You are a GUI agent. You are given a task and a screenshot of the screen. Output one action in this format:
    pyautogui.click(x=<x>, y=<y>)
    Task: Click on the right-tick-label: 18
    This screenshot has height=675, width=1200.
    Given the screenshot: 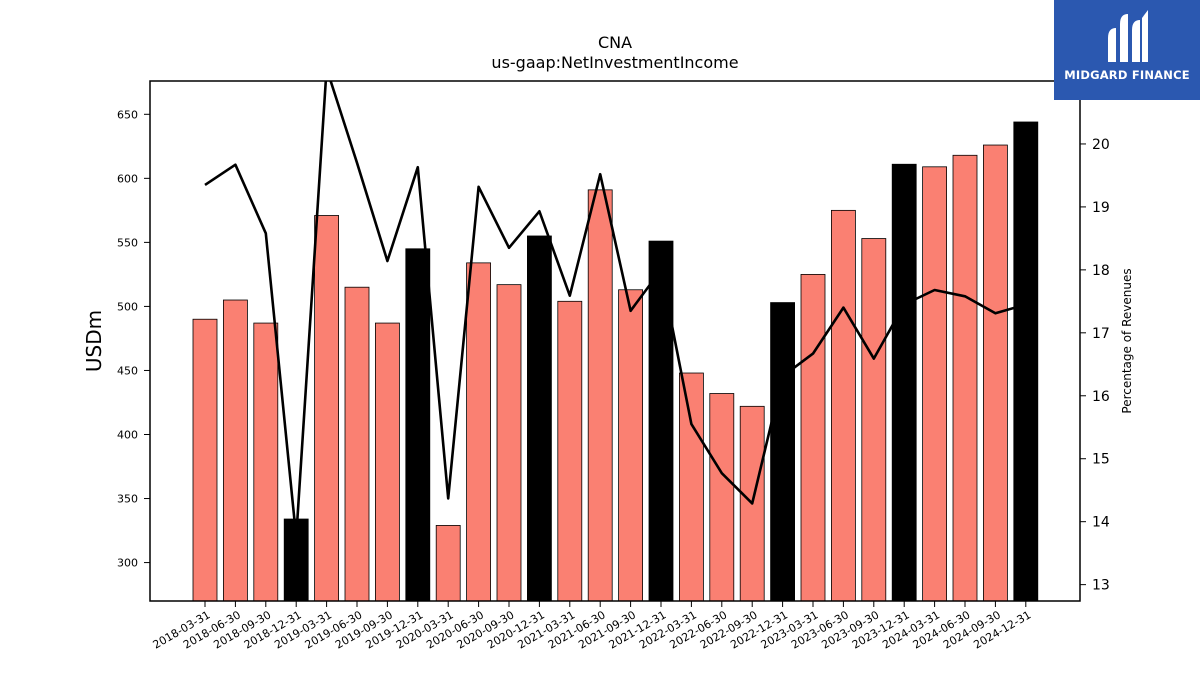 What is the action you would take?
    pyautogui.click(x=1101, y=271)
    